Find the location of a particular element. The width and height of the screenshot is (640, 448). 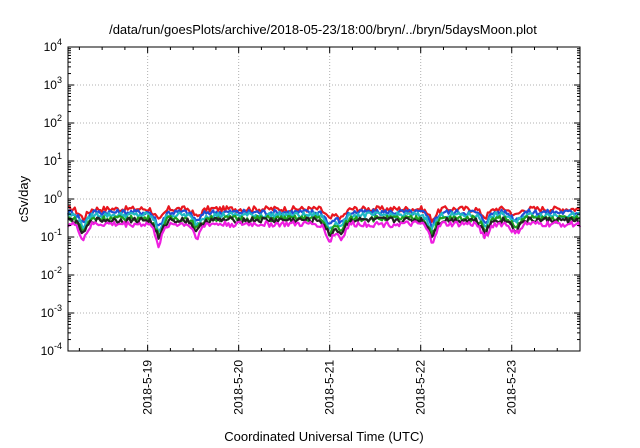

y-tick-label: 10³ is located at coordinates (53, 83).